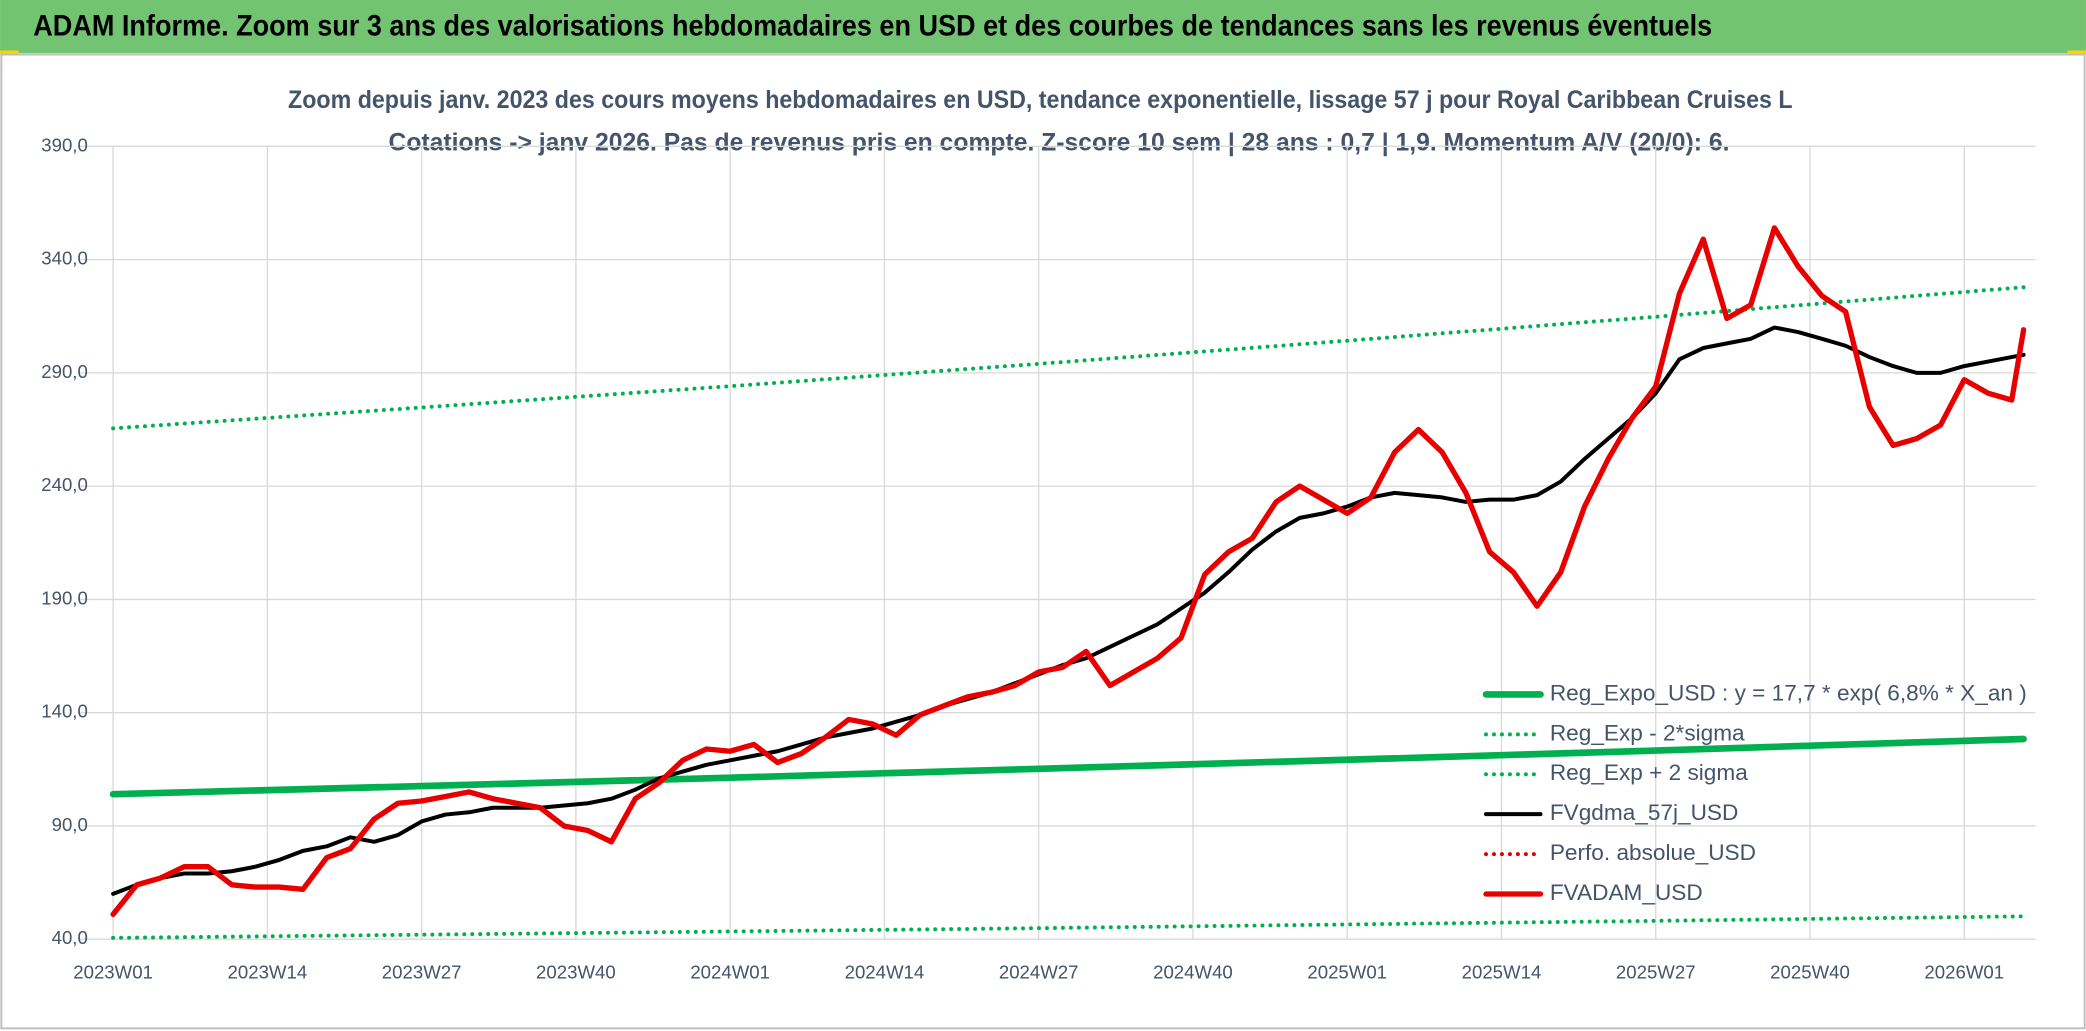  Describe the element at coordinates (64, 711) in the screenshot. I see `y-tick-label: 140,0` at that location.